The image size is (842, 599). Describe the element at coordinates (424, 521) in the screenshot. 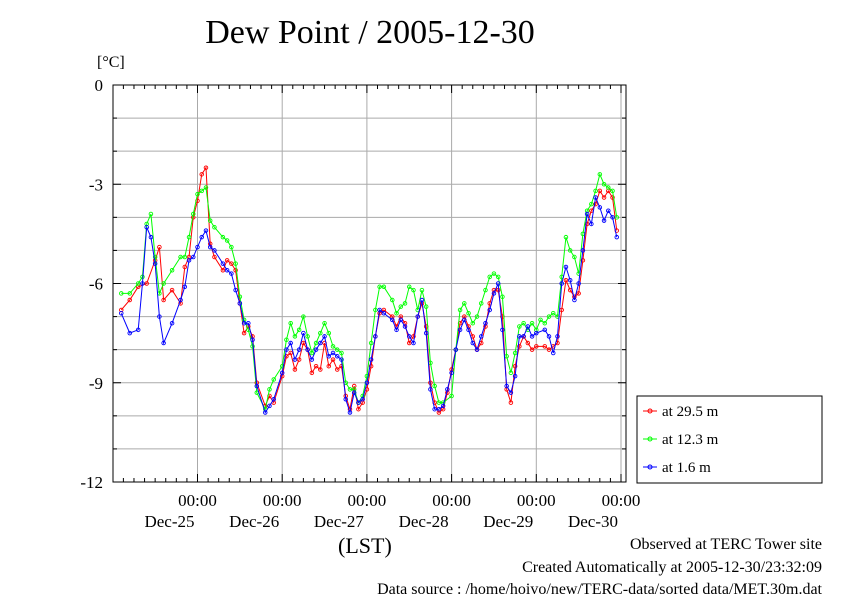

I see `x-tick-label-date: Dec-28` at that location.